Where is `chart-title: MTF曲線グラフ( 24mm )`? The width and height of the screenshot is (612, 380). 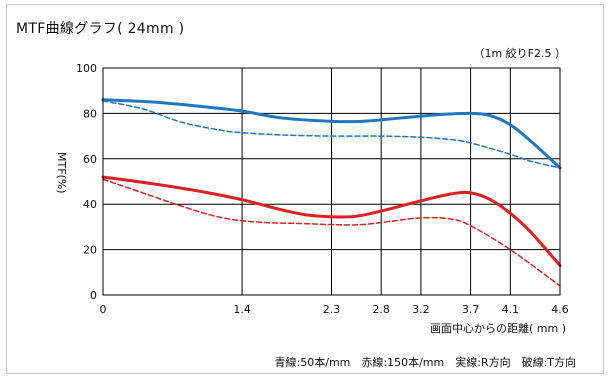 chart-title: MTF曲線グラフ( 24mm ) is located at coordinates (100, 29).